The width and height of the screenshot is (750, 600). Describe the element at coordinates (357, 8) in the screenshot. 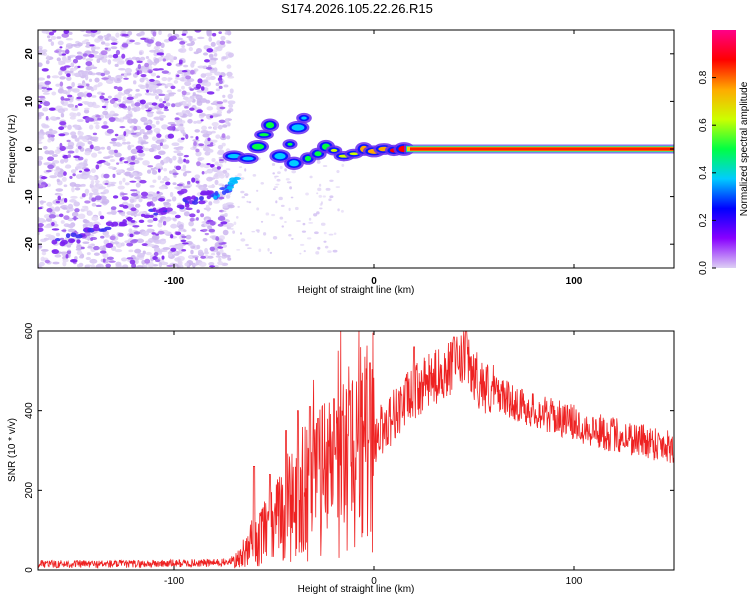

I see `figure-title: S174.2026.105.22.26.R15` at that location.